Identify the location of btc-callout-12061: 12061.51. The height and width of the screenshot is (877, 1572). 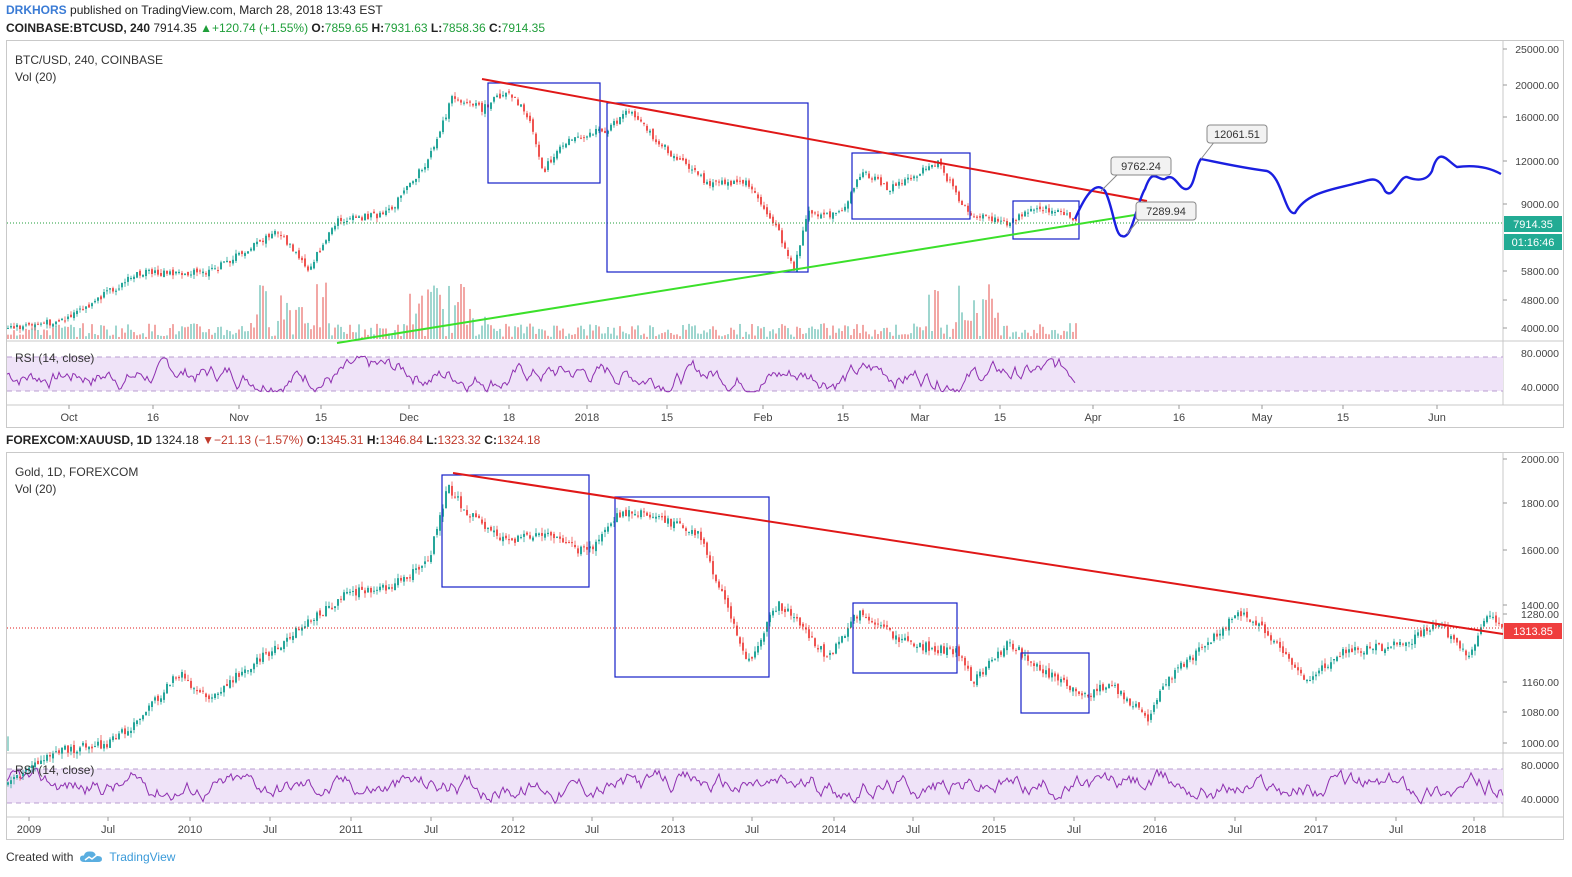
(1237, 135).